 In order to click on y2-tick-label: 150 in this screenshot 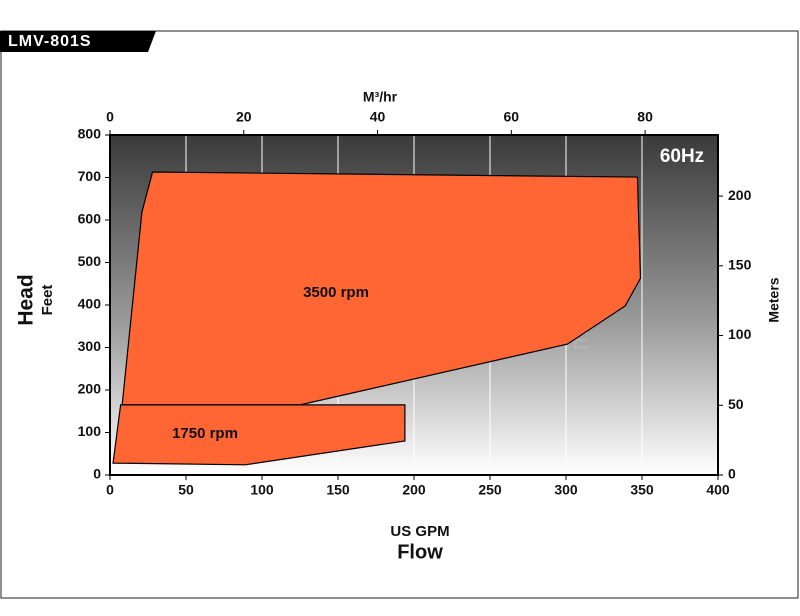, I will do `click(740, 265)`.